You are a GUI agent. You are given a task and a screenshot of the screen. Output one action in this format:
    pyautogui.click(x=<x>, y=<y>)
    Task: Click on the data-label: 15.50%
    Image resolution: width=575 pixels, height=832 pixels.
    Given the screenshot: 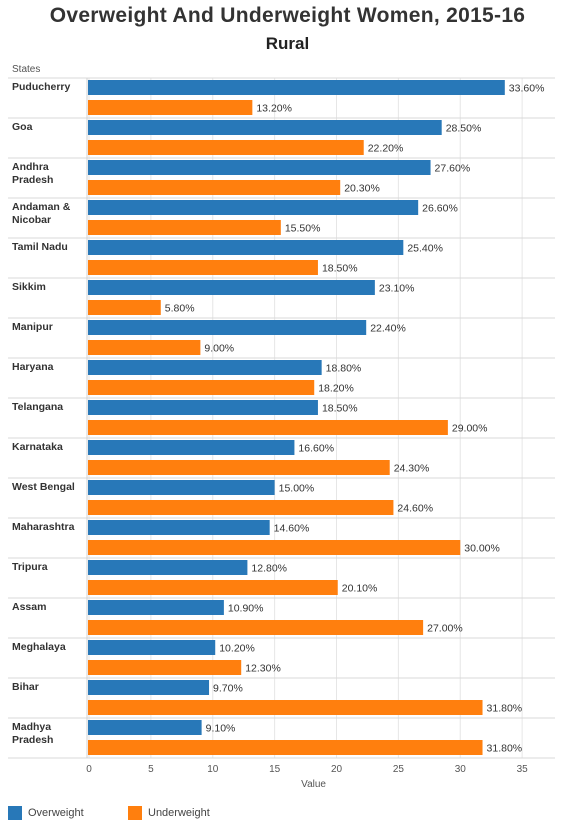 What is the action you would take?
    pyautogui.click(x=303, y=229)
    